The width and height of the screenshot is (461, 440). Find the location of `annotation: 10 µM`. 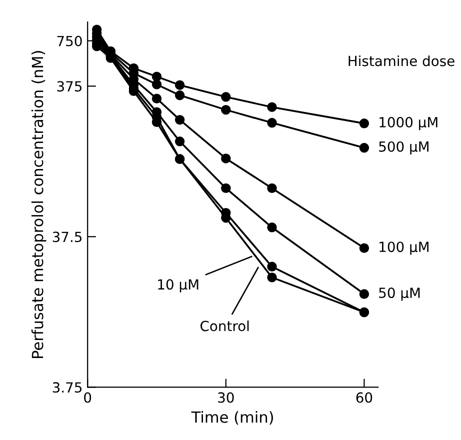

annotation: 10 µM is located at coordinates (178, 285).